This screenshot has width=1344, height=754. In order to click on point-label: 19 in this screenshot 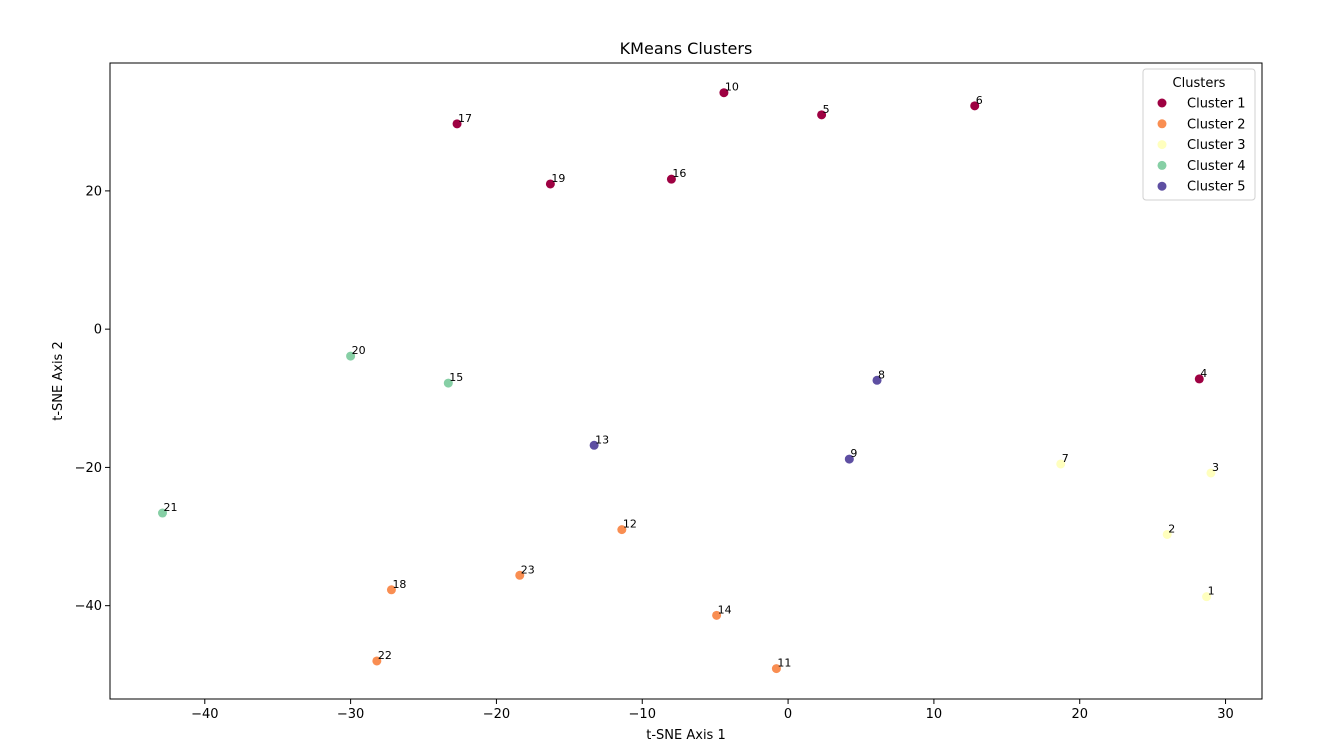, I will do `click(558, 178)`.